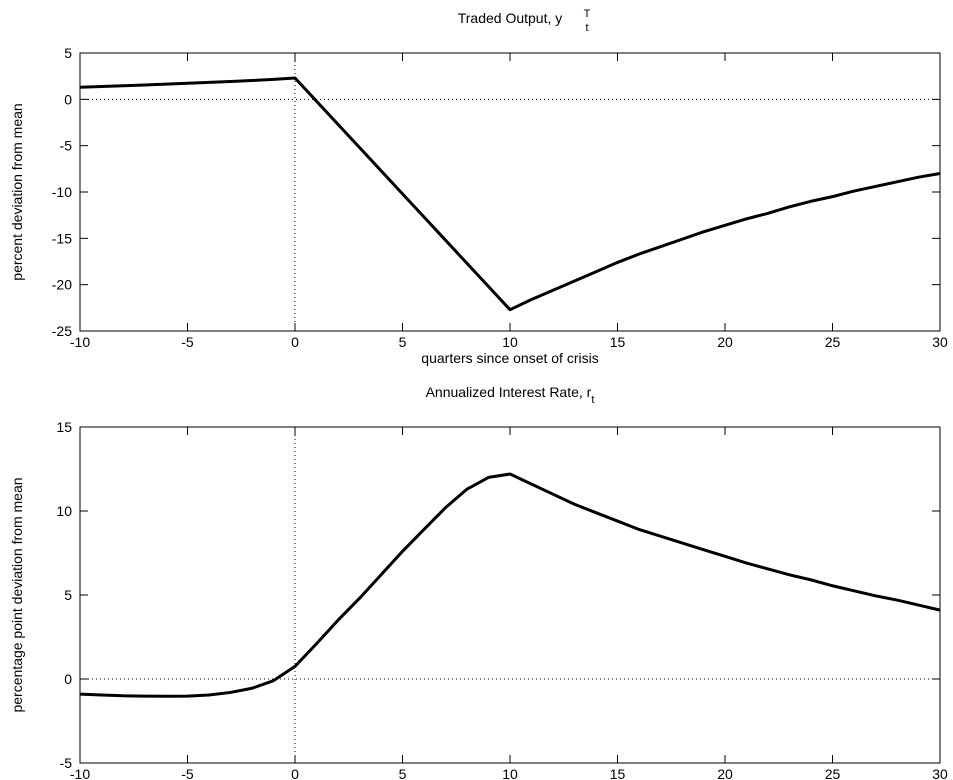 The image size is (953, 780). Describe the element at coordinates (62, 238) in the screenshot. I see `y-tick-label: -15` at that location.